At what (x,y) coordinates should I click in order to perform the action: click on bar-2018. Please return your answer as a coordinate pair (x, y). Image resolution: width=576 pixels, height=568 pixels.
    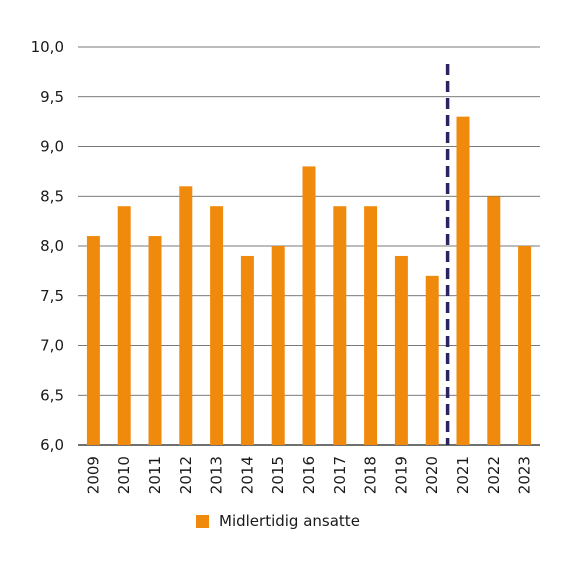
    Looking at the image, I should click on (371, 325).